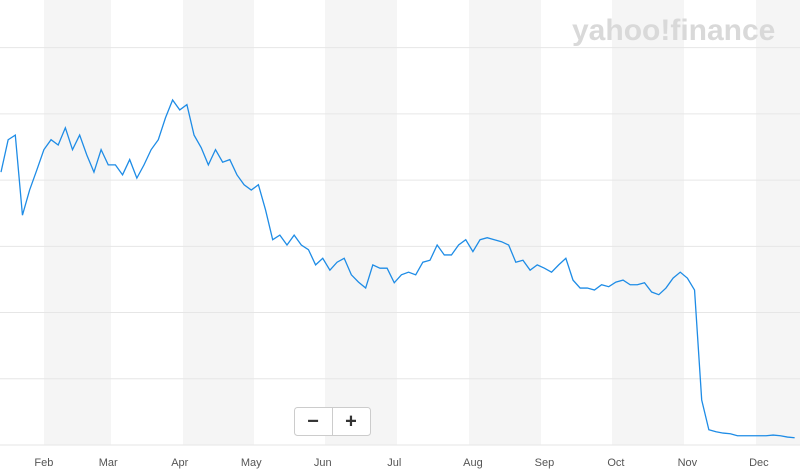 The width and height of the screenshot is (800, 470). Describe the element at coordinates (313, 421) in the screenshot. I see `zoom-out-button: −` at that location.